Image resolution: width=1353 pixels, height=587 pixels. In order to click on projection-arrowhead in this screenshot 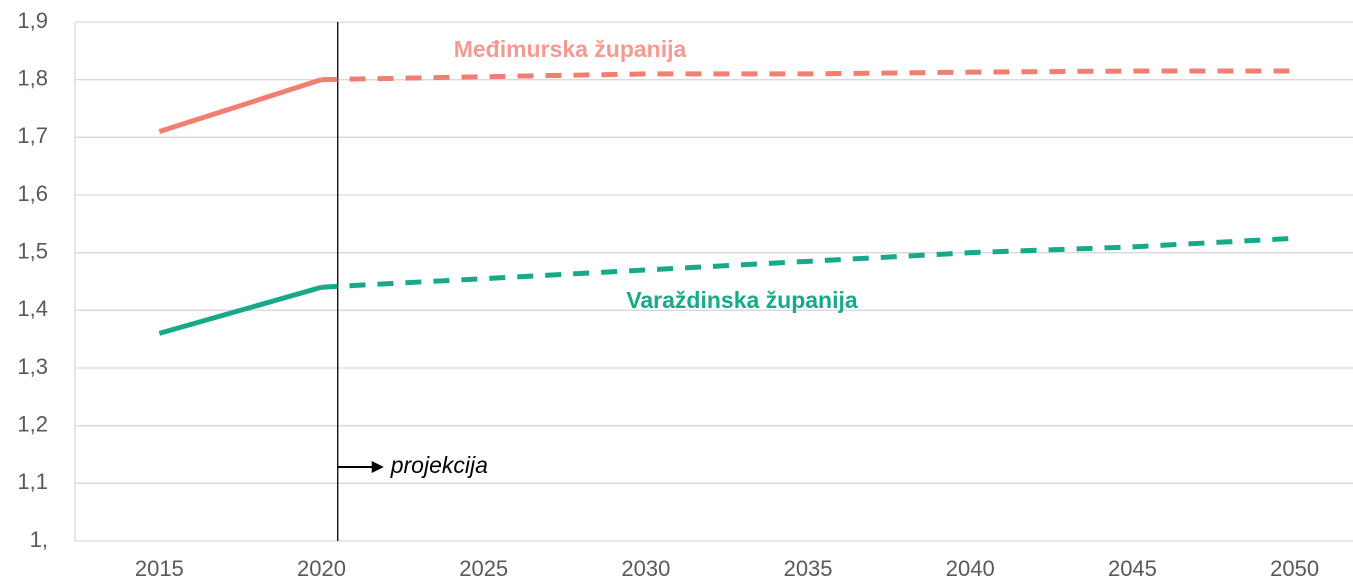, I will do `click(377, 467)`.